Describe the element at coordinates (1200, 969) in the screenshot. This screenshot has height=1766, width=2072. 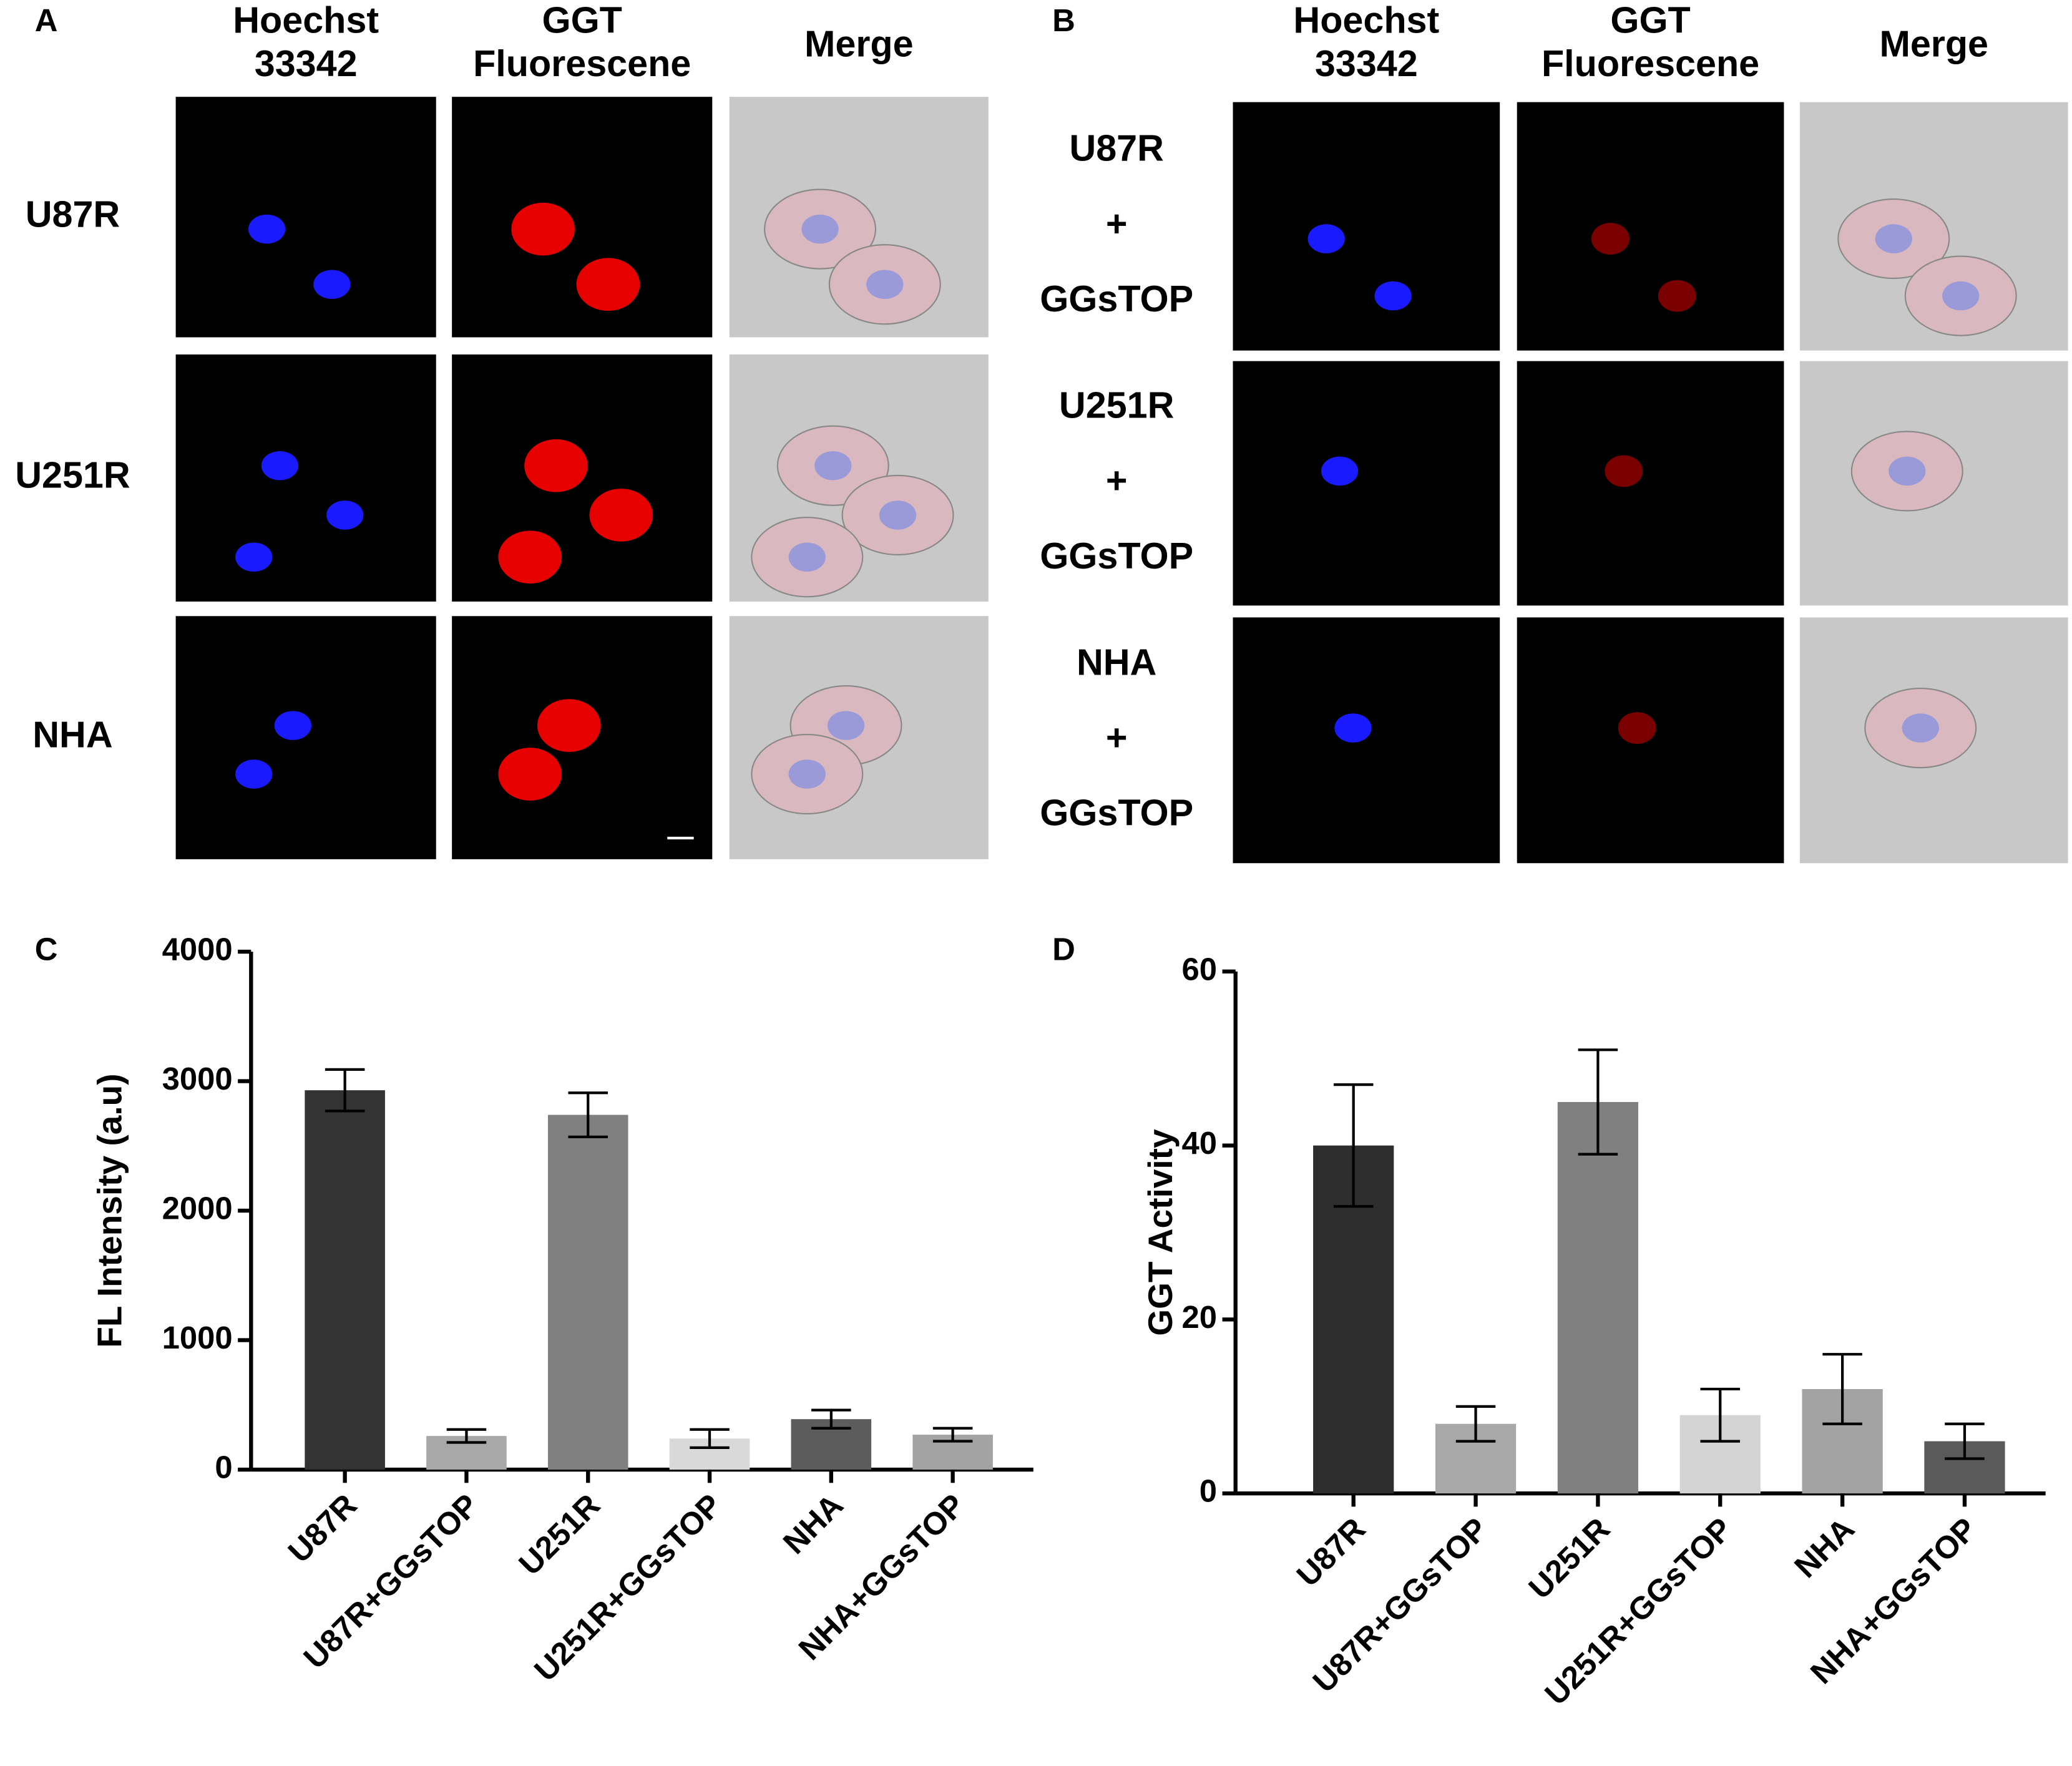
I see `y-tick-label: 60` at that location.